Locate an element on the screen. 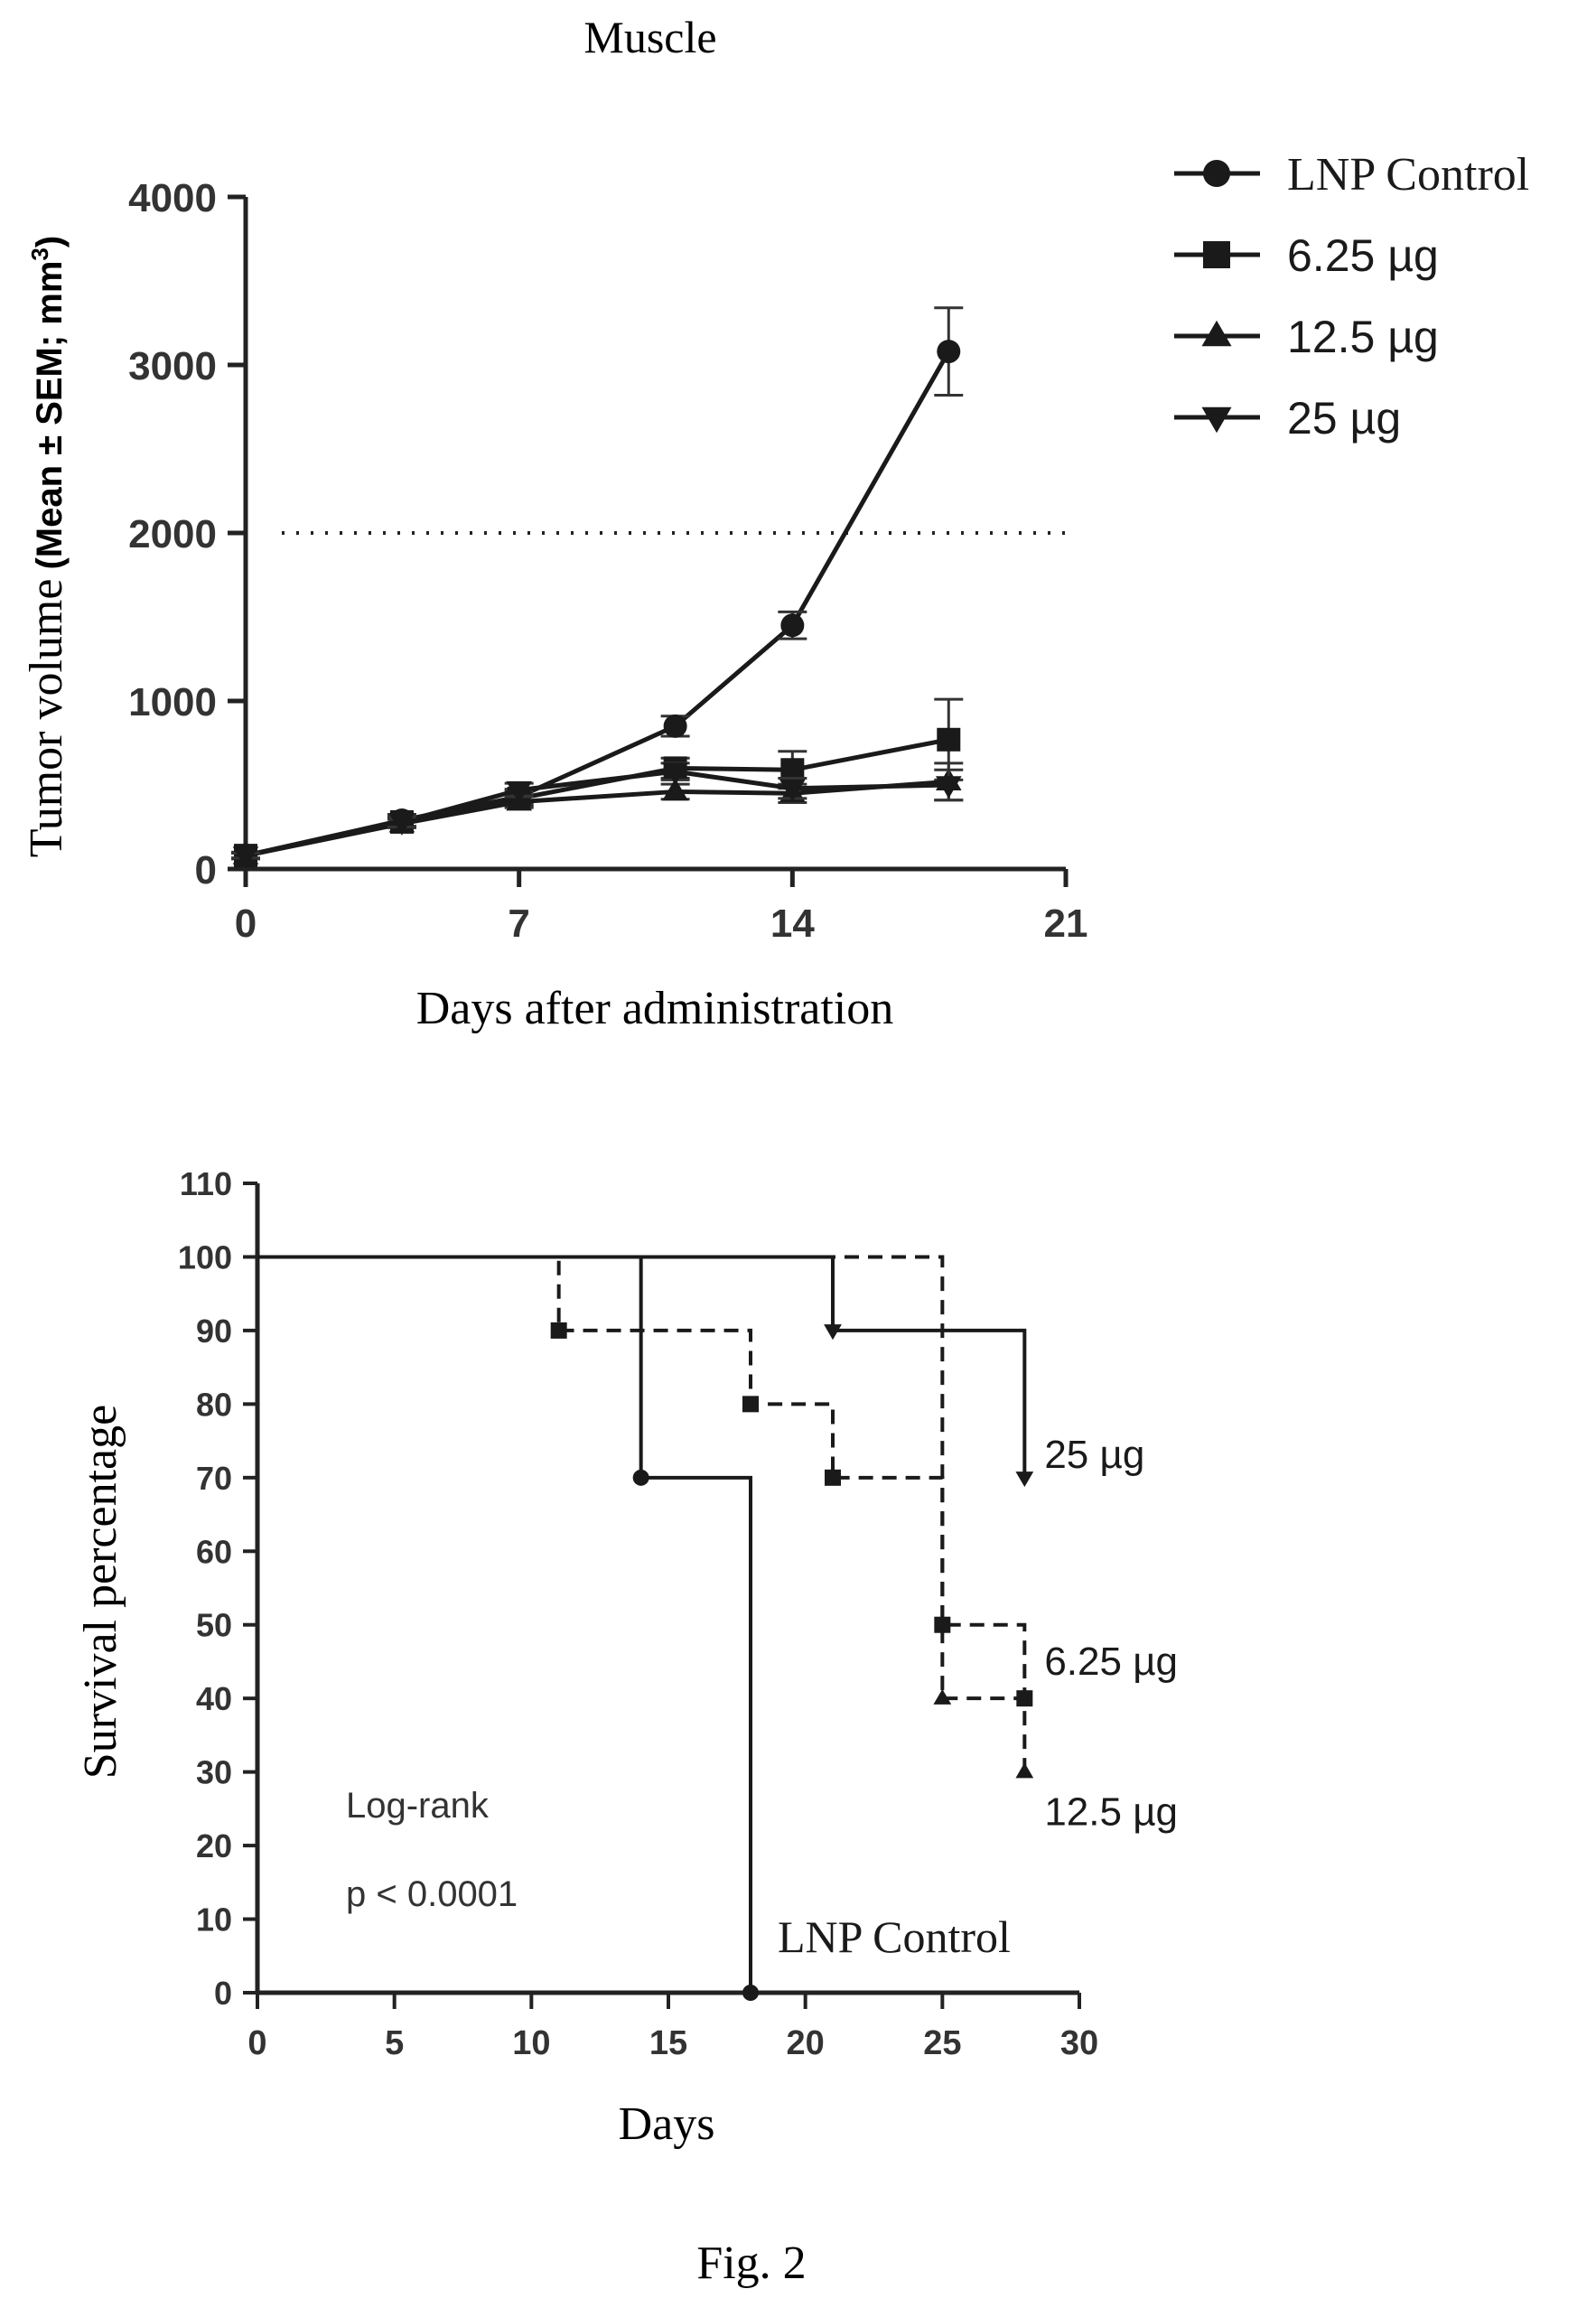  chart2-y-tick-label-8: 80 is located at coordinates (214, 1404).